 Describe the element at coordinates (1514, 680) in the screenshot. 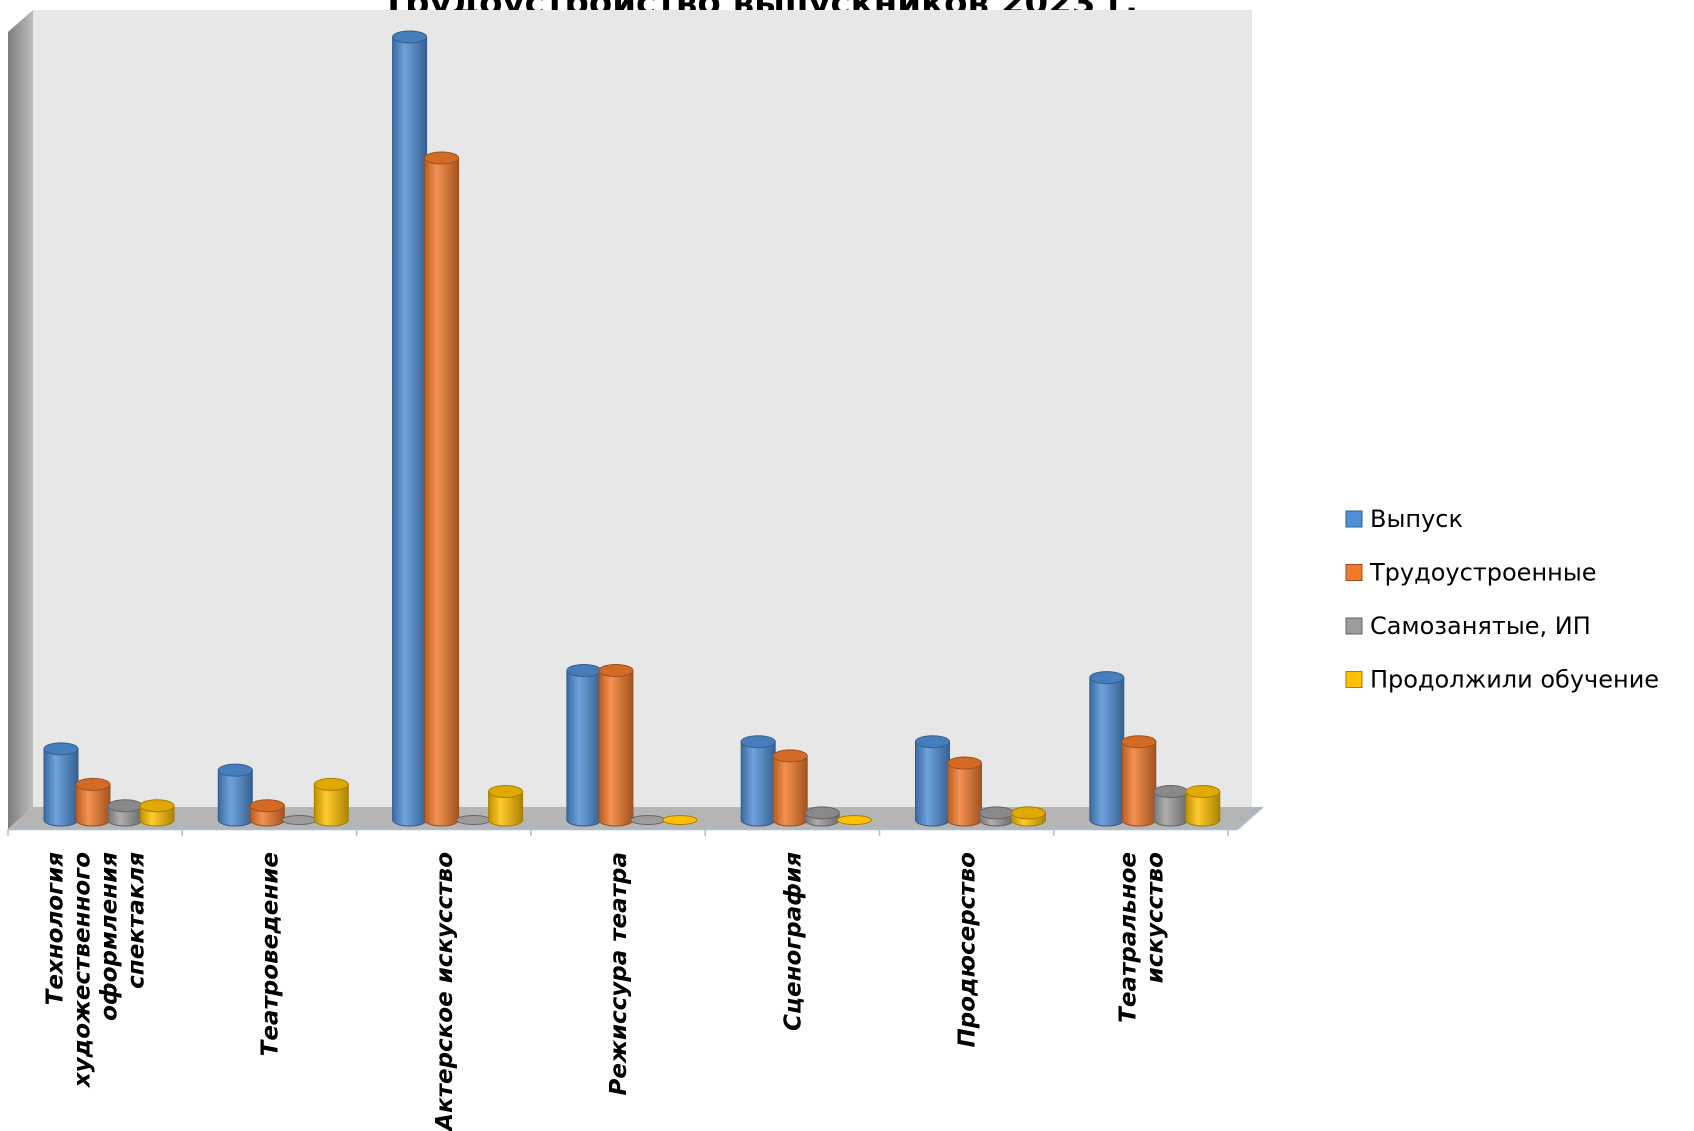

I see `legend-label: Продолжили обучение` at that location.